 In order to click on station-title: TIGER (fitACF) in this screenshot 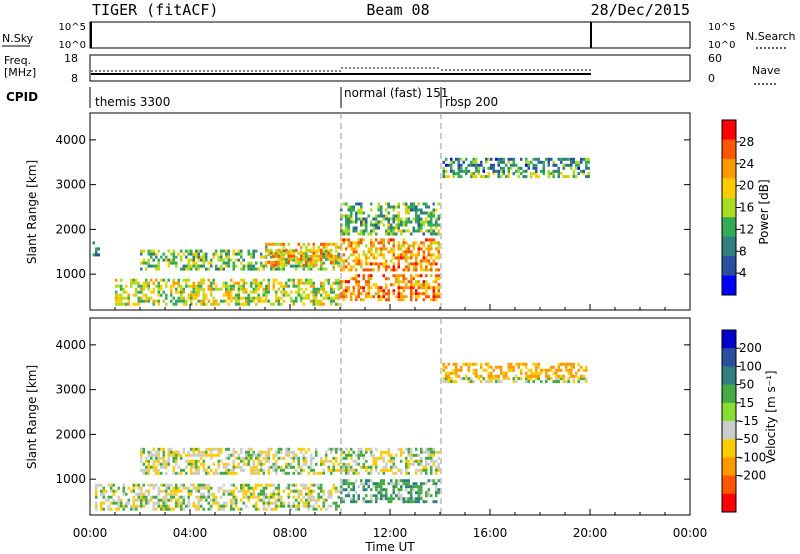, I will do `click(155, 10)`.